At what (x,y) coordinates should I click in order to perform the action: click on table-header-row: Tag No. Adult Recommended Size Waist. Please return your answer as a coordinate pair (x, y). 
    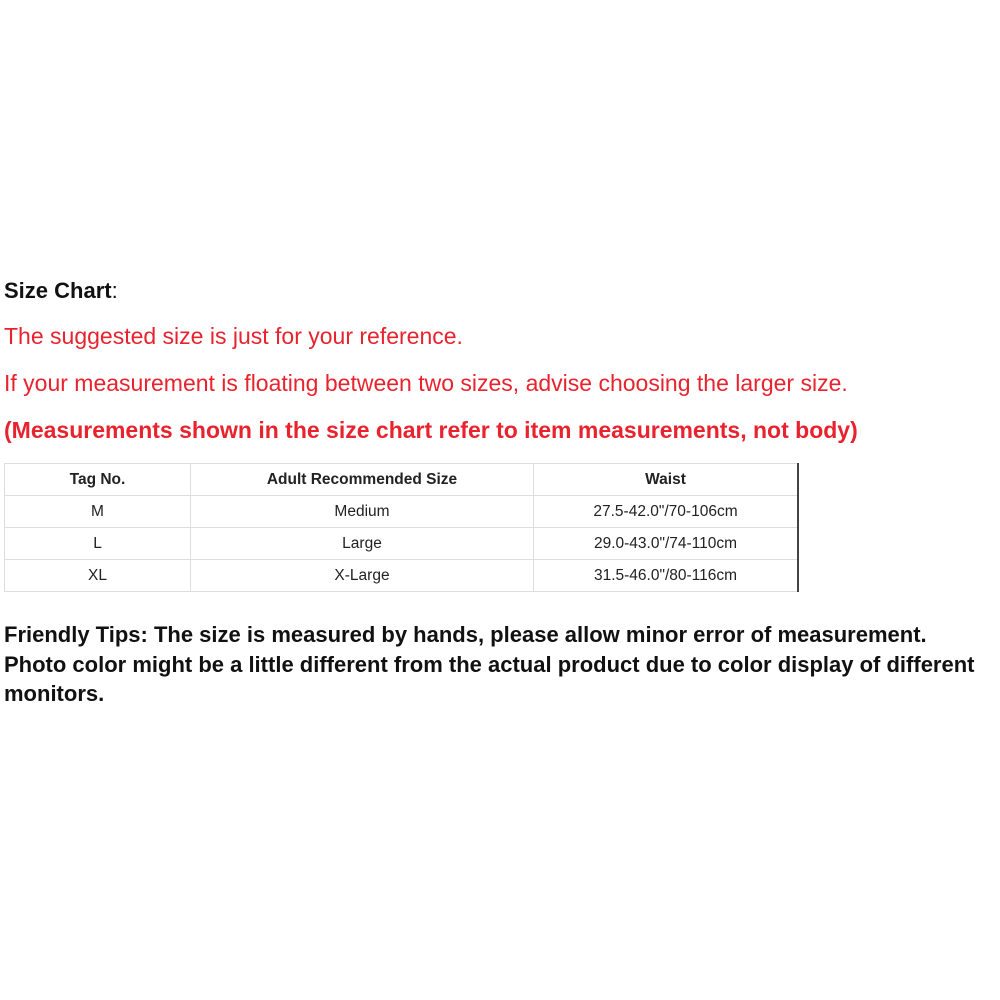
    Looking at the image, I should click on (401, 479).